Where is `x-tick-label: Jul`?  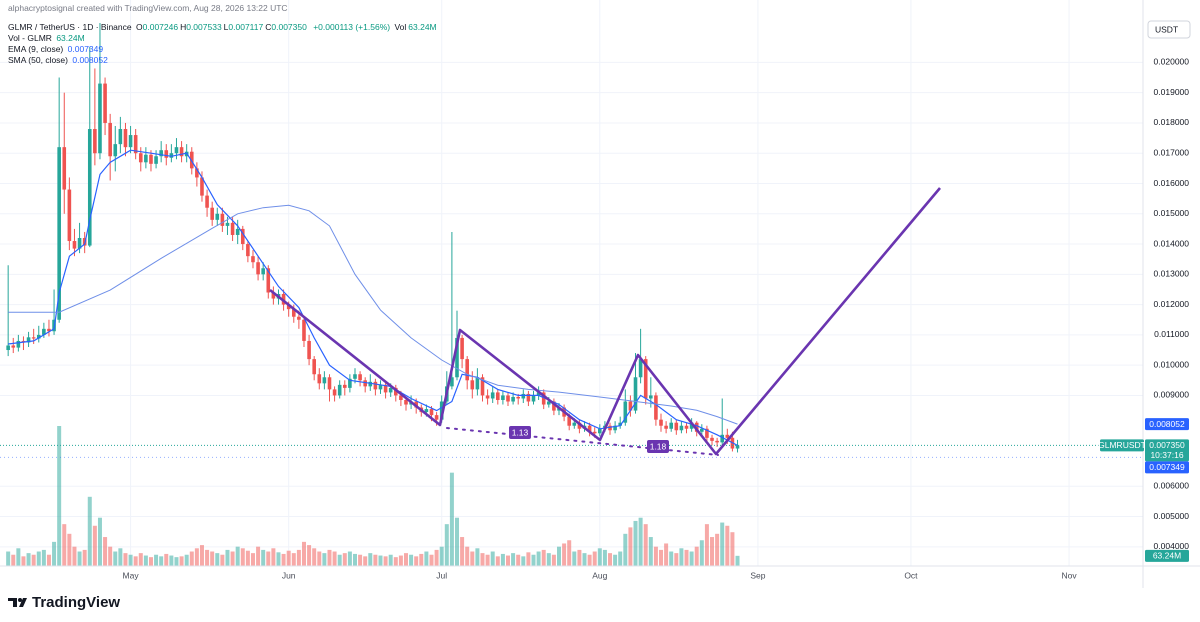
x-tick-label: Jul is located at coordinates (441, 575).